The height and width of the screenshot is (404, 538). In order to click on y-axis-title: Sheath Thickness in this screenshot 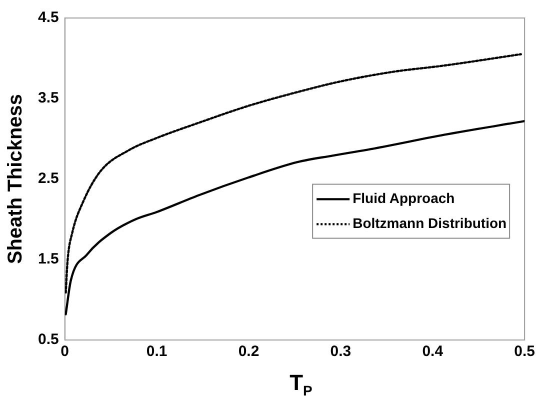, I will do `click(15, 179)`.